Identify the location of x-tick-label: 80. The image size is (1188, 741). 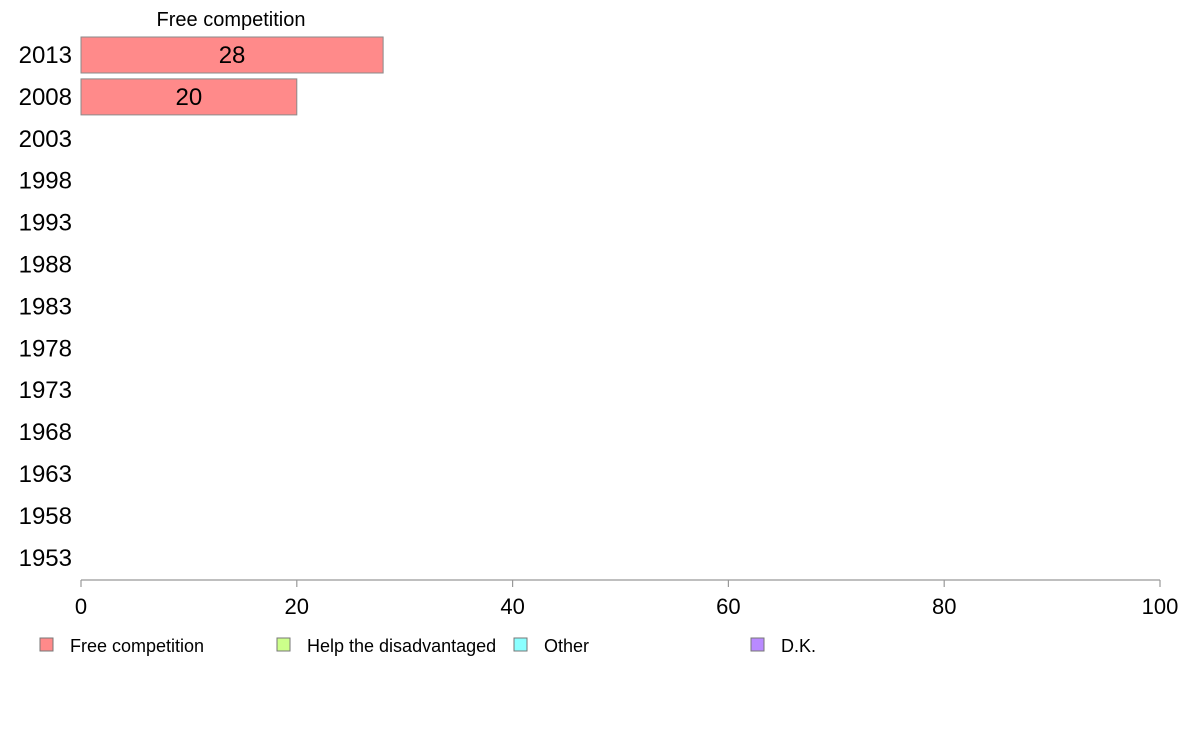
(944, 606).